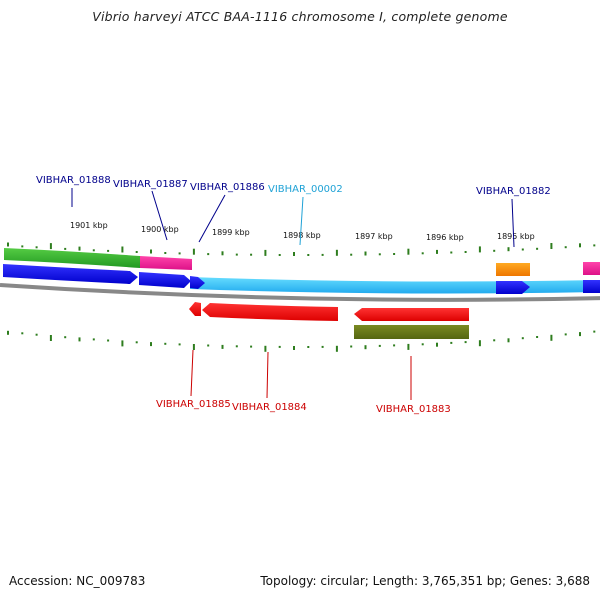 The image size is (600, 600). Describe the element at coordinates (516, 236) in the screenshot. I see `tick-label-1895: 1895 kbp` at that location.